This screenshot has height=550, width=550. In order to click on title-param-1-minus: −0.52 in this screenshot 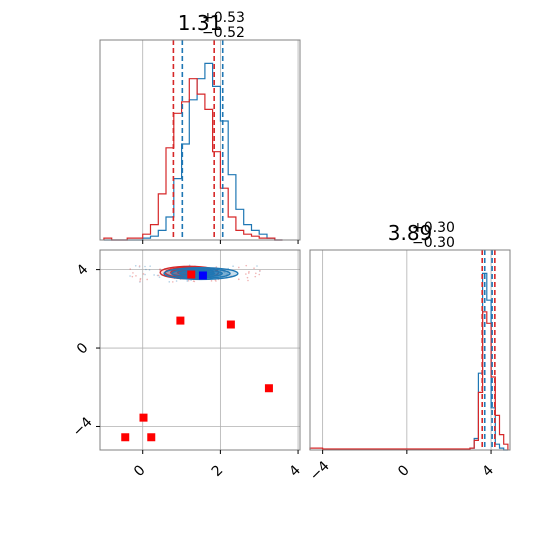, I will do `click(223, 33)`.